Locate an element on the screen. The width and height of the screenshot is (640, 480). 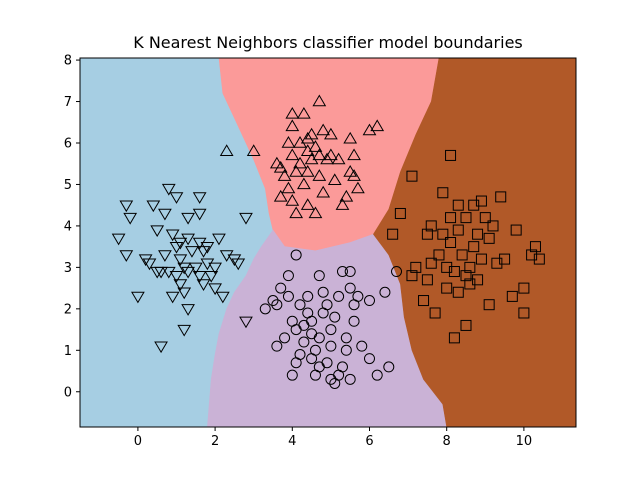
x-tick-label: 0 is located at coordinates (138, 441).